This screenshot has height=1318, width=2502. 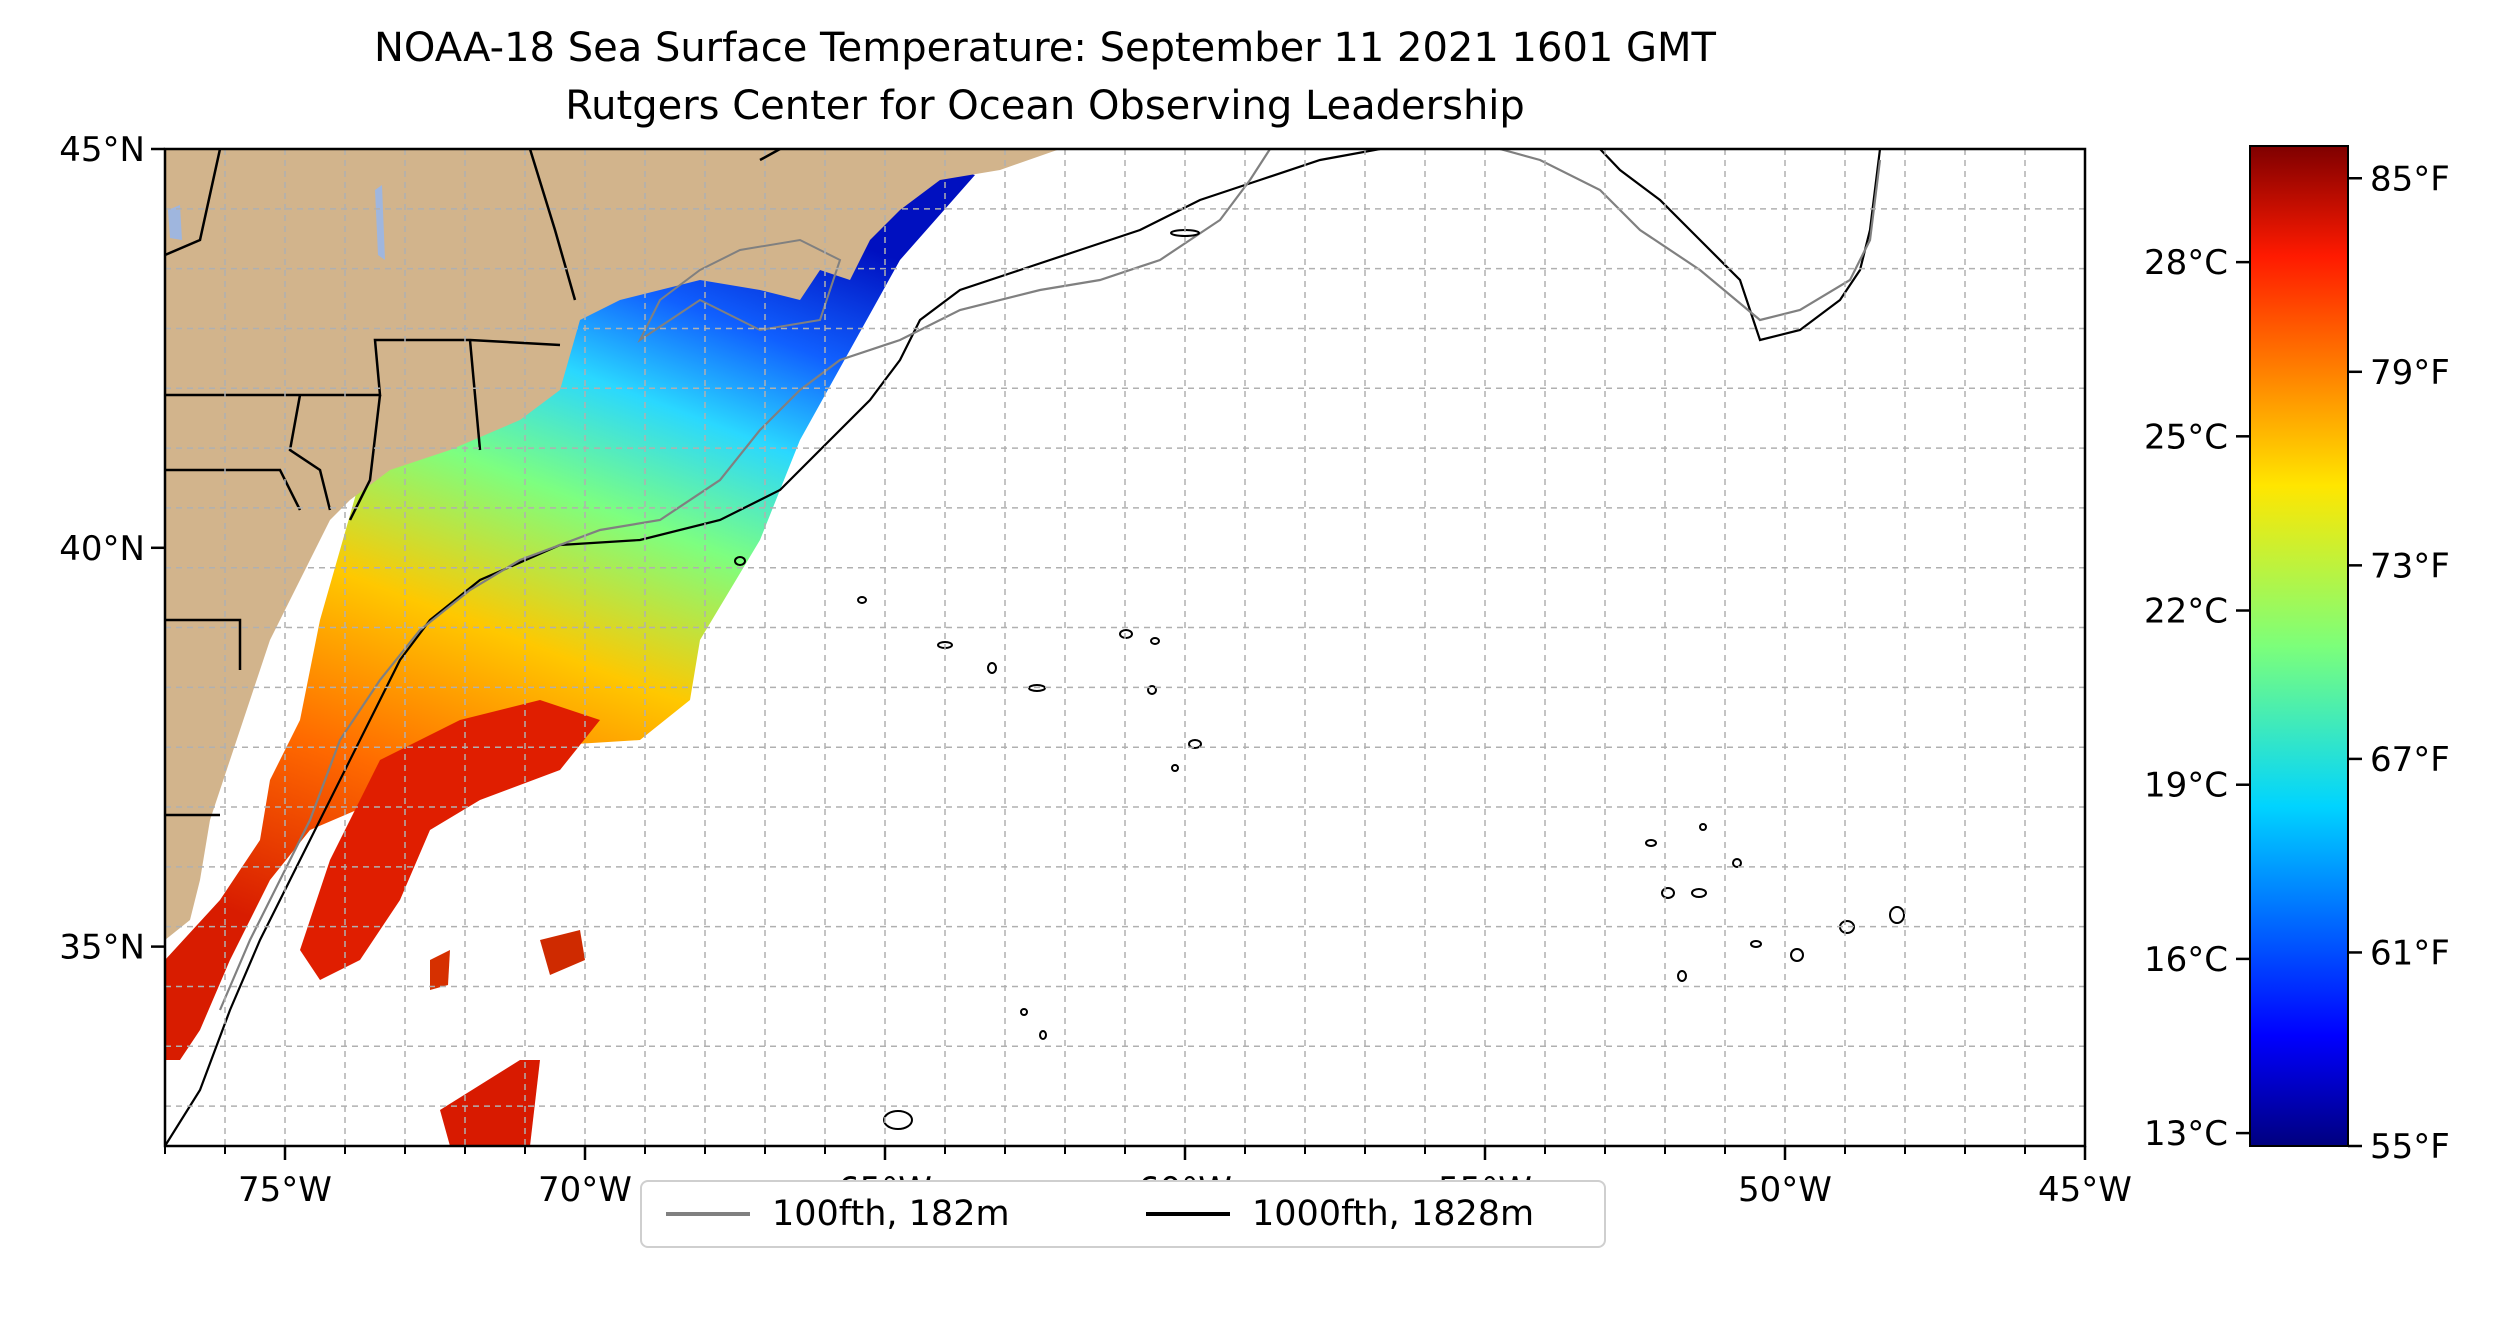 I want to click on legend-item-100fth: 100fth, 182m, so click(x=838, y=1214).